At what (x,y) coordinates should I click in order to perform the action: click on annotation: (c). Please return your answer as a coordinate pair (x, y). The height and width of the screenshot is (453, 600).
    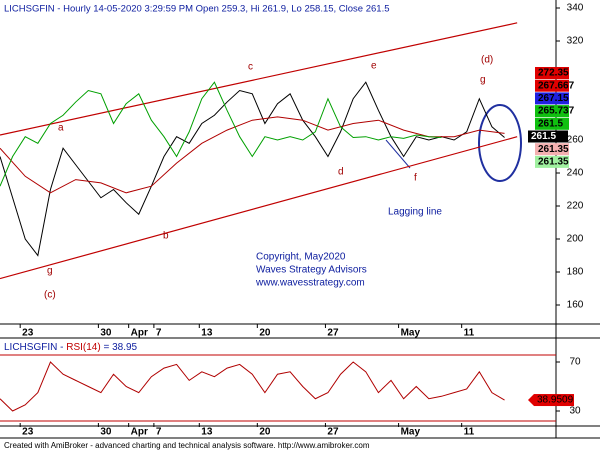
    Looking at the image, I should click on (50, 295).